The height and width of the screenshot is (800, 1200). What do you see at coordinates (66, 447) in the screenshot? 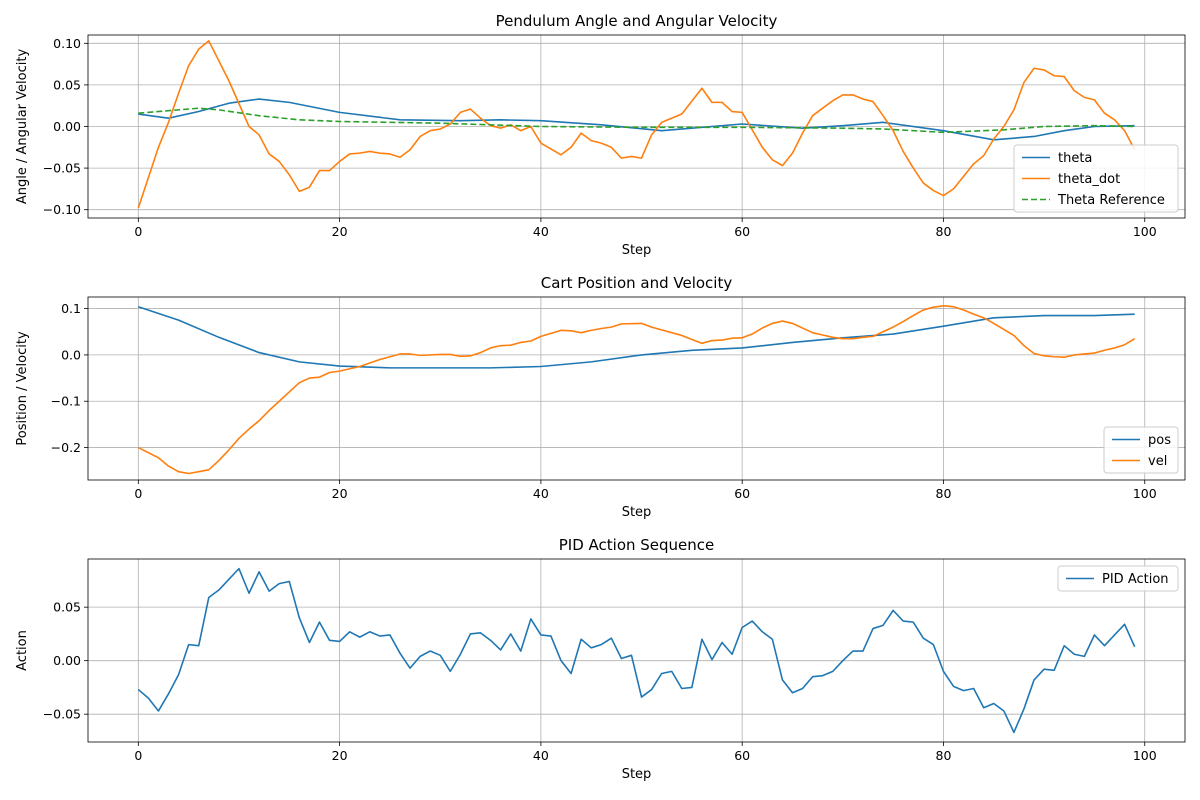
I see `y-tick-label: −0.2` at bounding box center [66, 447].